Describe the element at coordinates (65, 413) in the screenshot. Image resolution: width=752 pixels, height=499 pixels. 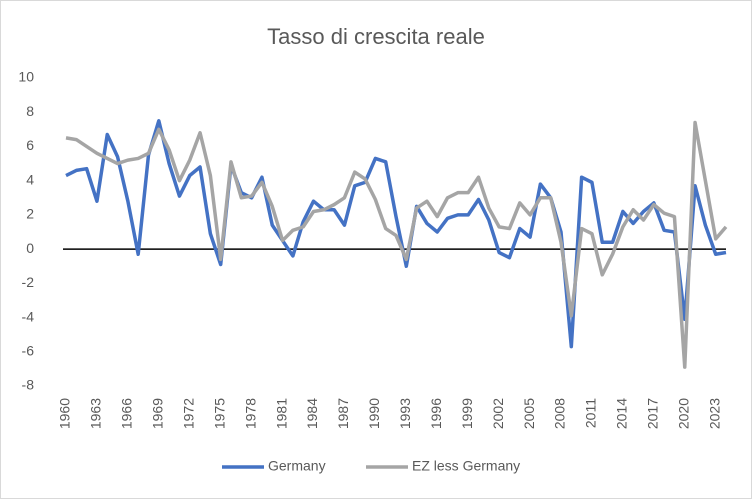
I see `x-tick-label: 1960` at that location.